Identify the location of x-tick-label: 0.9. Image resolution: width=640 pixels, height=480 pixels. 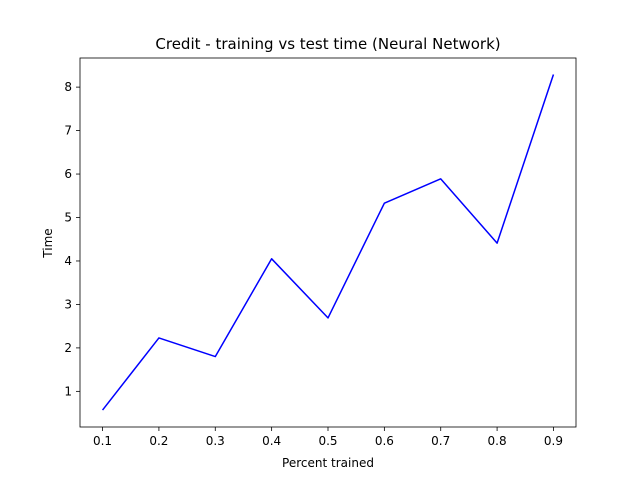
(553, 441).